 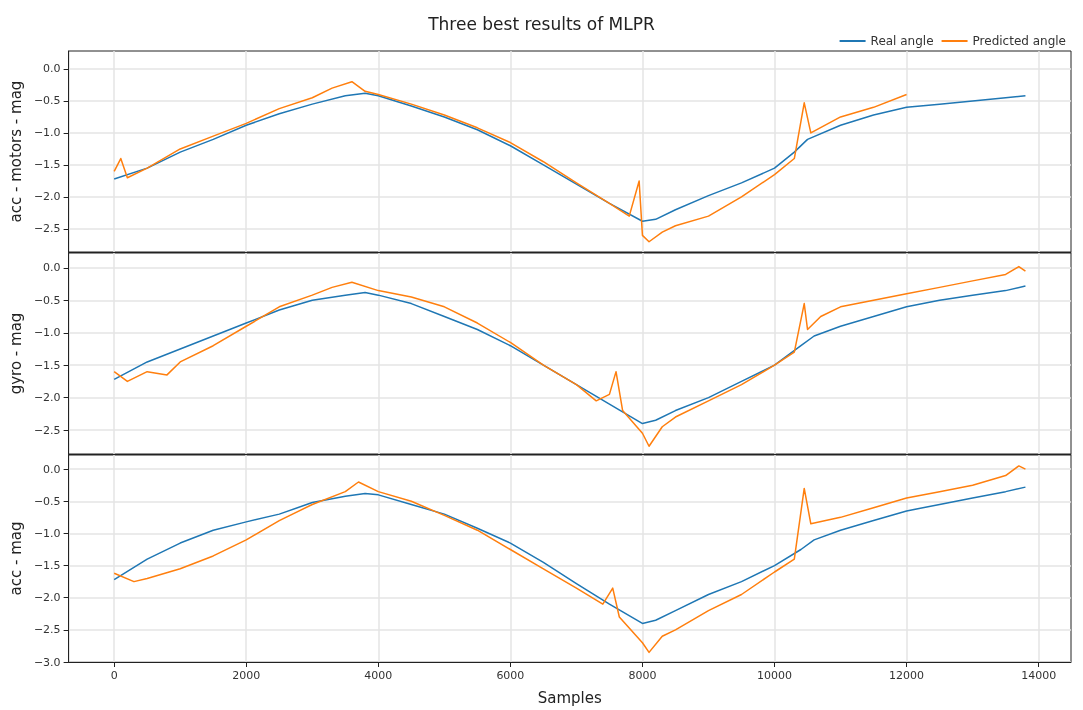 What do you see at coordinates (902, 41) in the screenshot?
I see `legend-label: Real angle` at bounding box center [902, 41].